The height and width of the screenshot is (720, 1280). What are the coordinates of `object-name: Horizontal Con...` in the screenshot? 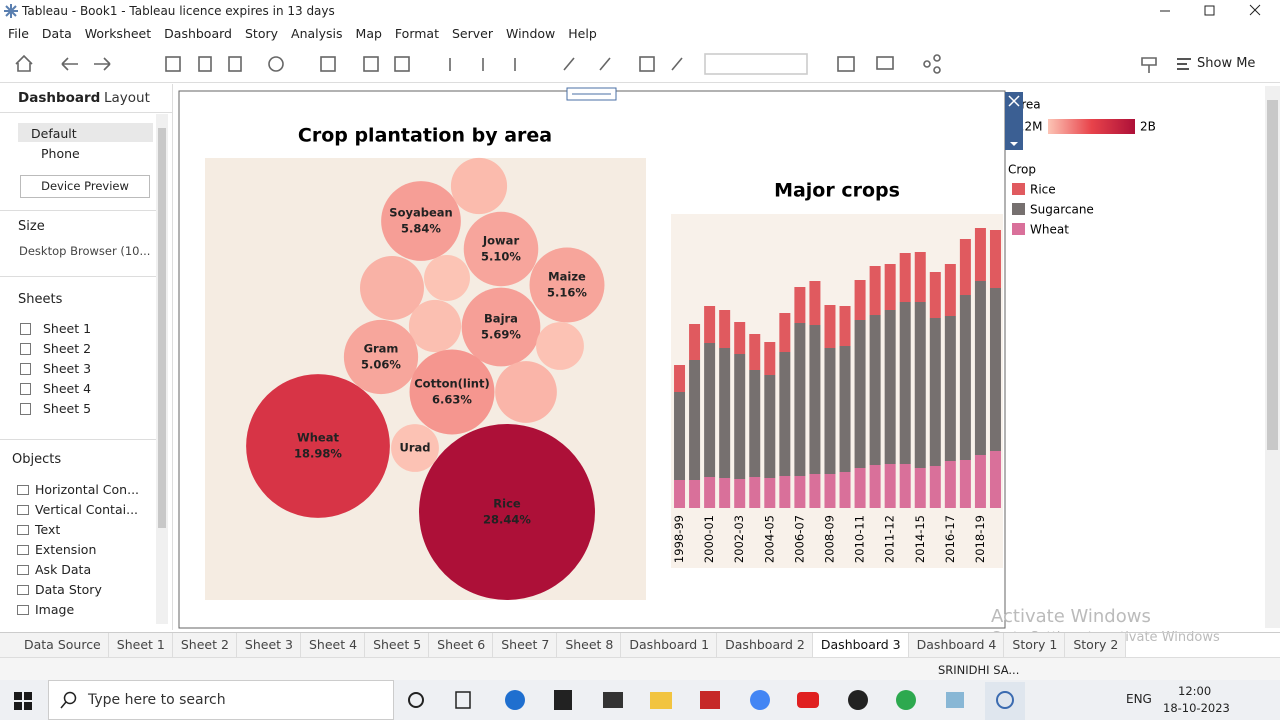 It's located at (87, 489).